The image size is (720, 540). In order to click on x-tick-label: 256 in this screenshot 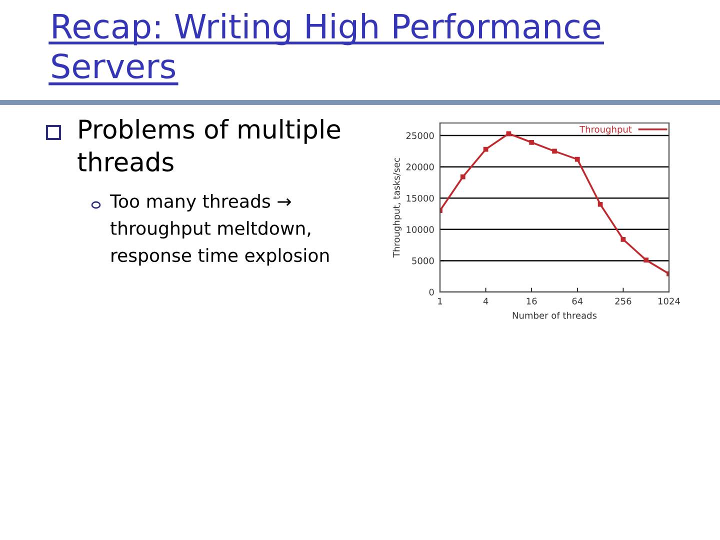, I will do `click(623, 301)`.